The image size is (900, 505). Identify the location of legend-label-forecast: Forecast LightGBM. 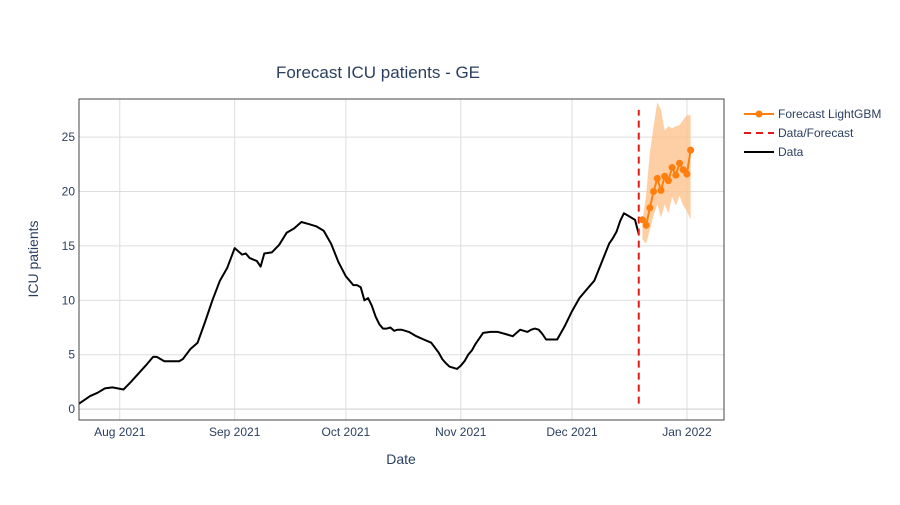
(829, 114).